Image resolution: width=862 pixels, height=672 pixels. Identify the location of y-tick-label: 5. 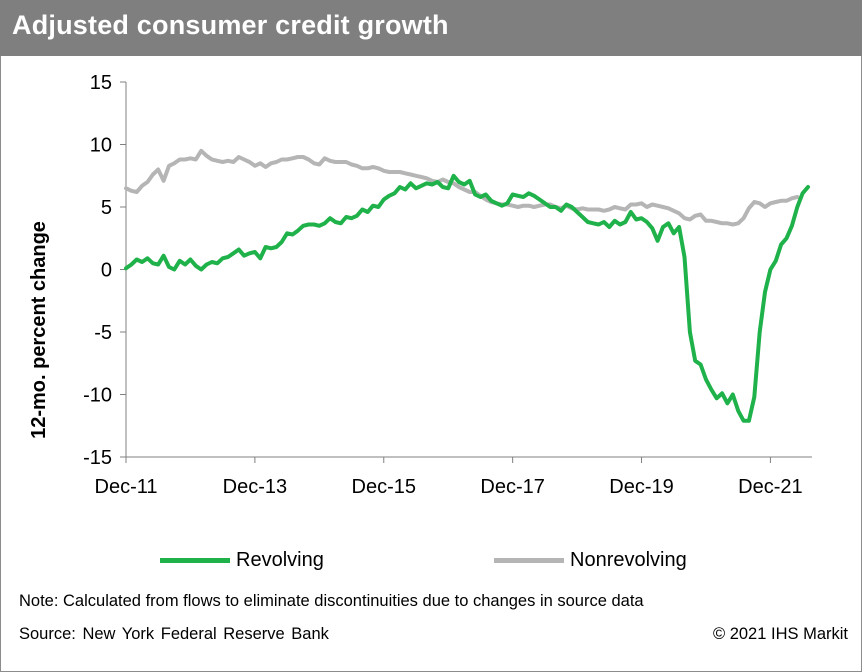
(106, 208).